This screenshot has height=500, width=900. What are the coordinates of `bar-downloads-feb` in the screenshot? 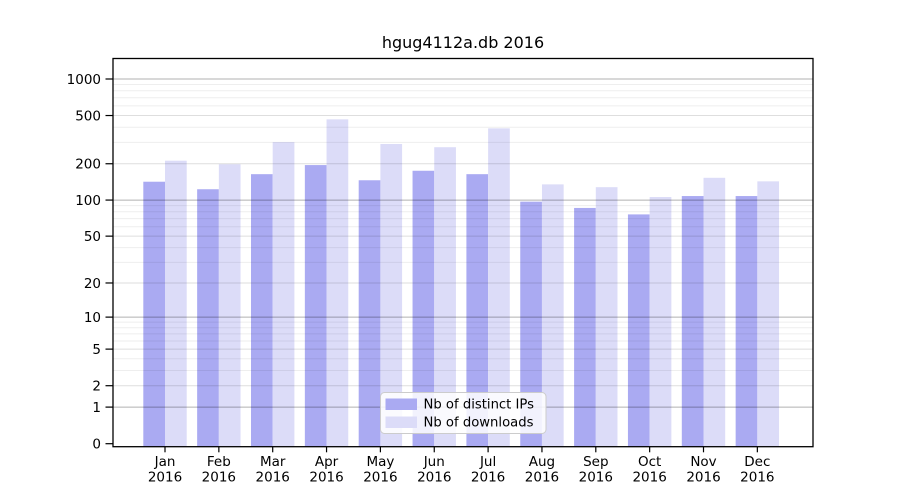 It's located at (229, 305).